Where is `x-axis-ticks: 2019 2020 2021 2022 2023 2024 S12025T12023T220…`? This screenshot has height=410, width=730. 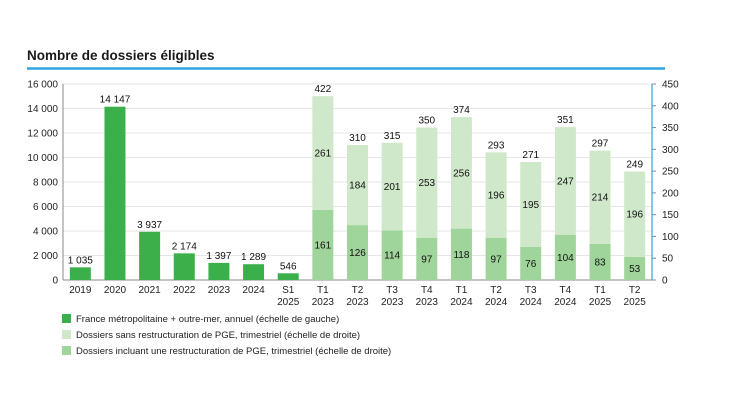
x-axis-ticks: 2019 2020 2021 2022 2023 2024 S12025T12023T220… is located at coordinates (357, 296).